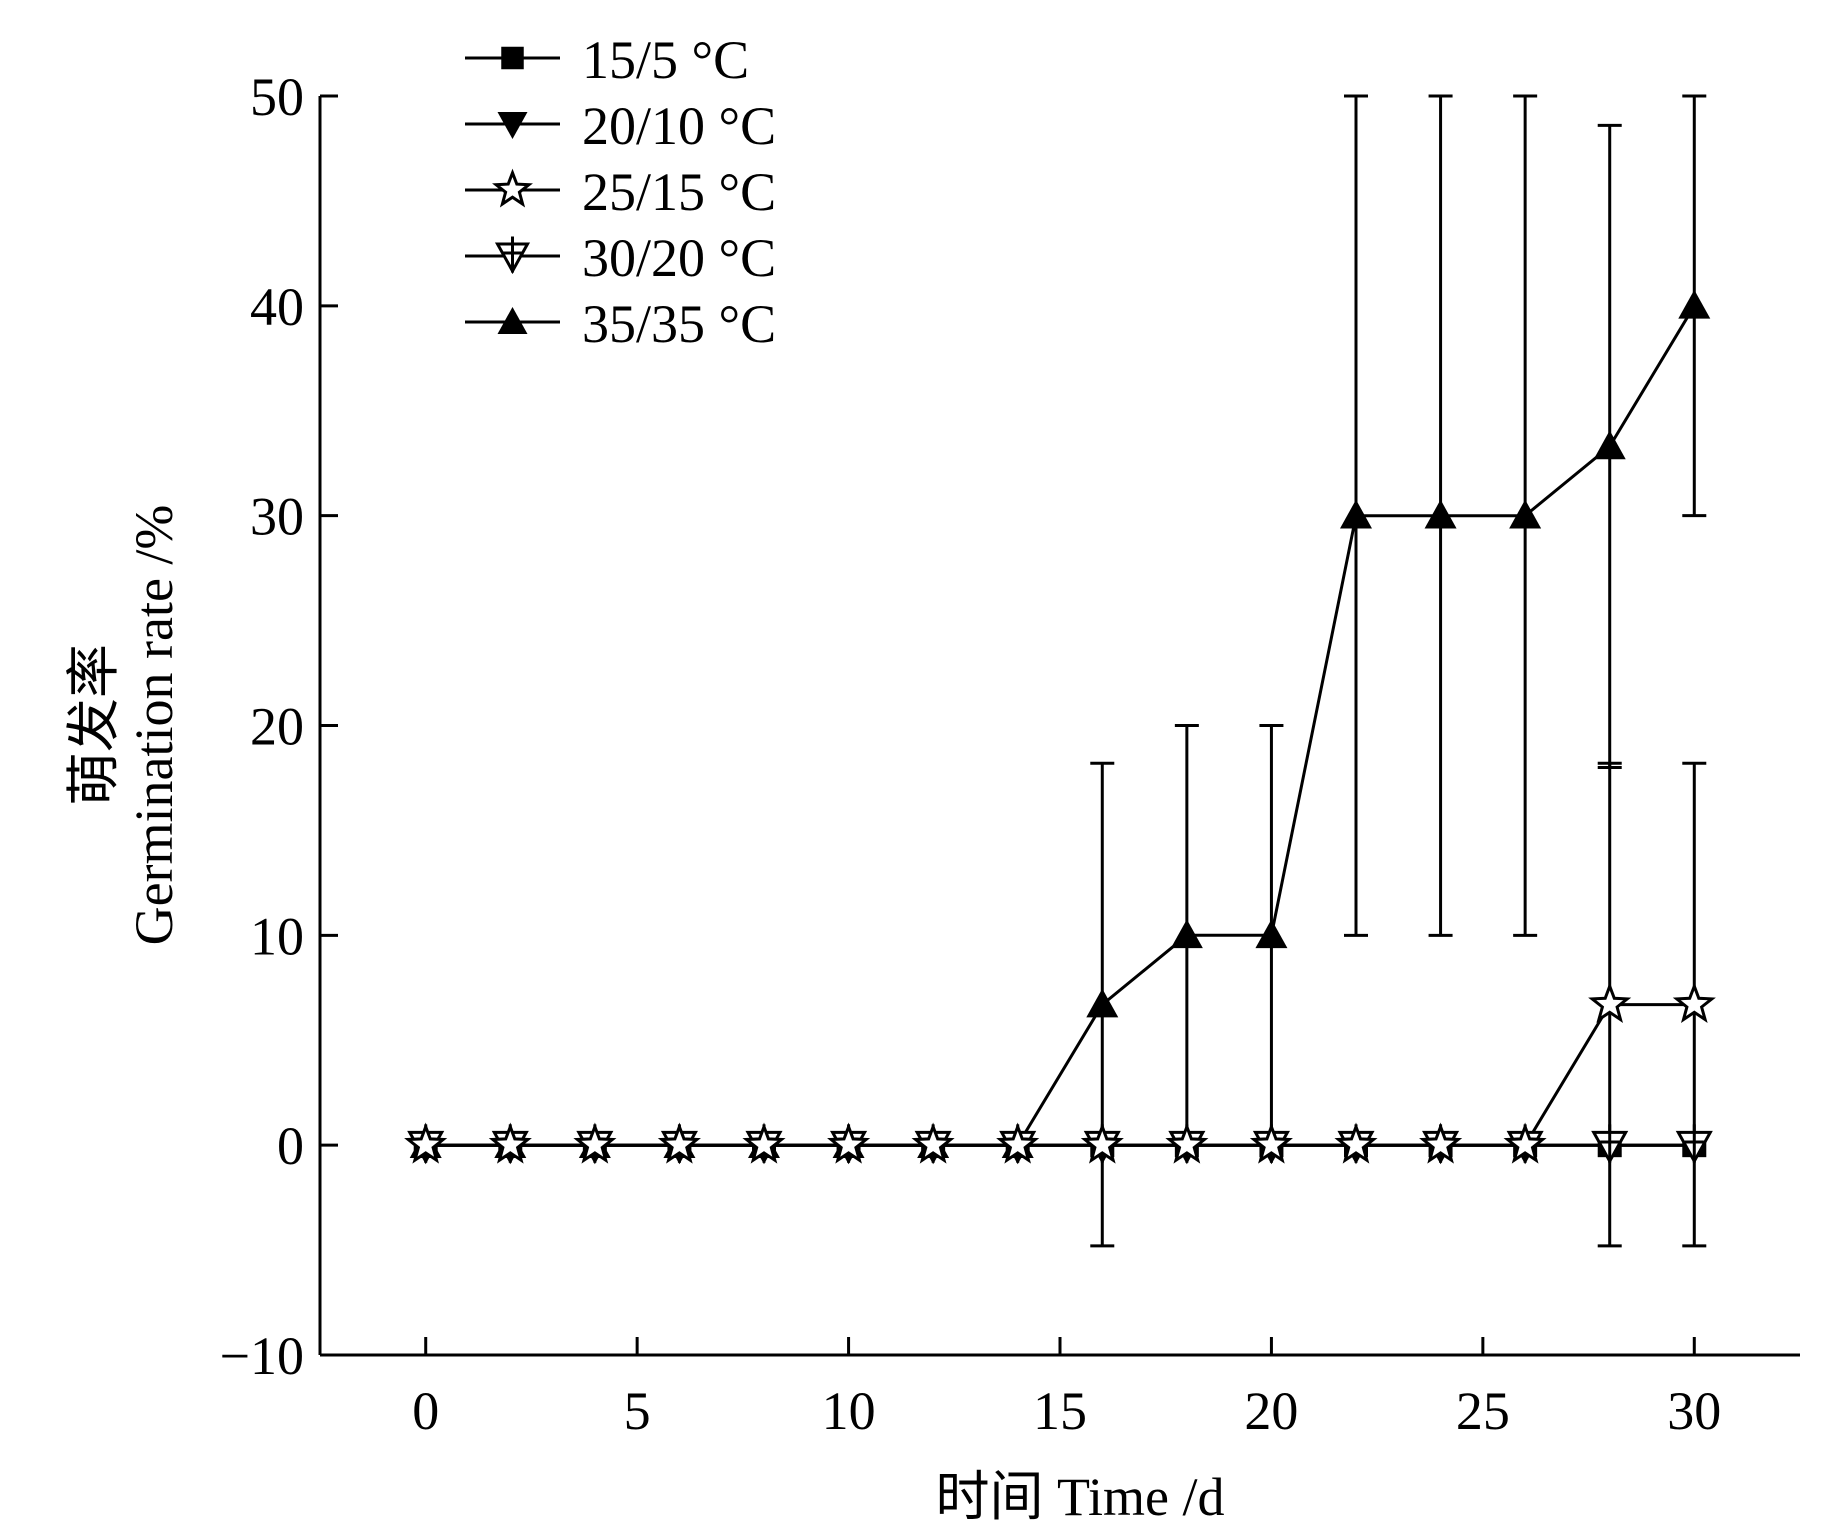 The image size is (1843, 1540). What do you see at coordinates (1483, 1411) in the screenshot?
I see `x-tick-label: 25` at bounding box center [1483, 1411].